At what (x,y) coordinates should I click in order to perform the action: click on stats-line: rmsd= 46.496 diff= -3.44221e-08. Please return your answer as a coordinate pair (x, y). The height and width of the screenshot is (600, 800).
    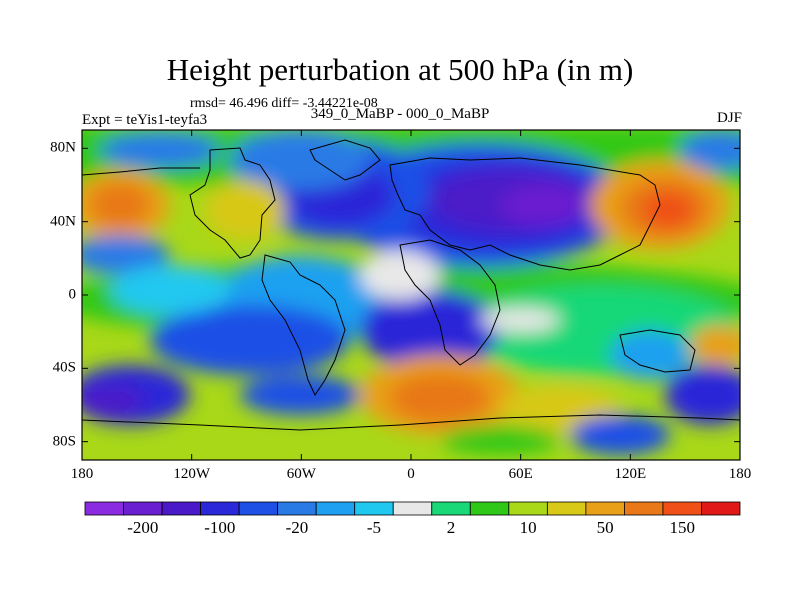
    Looking at the image, I should click on (284, 103).